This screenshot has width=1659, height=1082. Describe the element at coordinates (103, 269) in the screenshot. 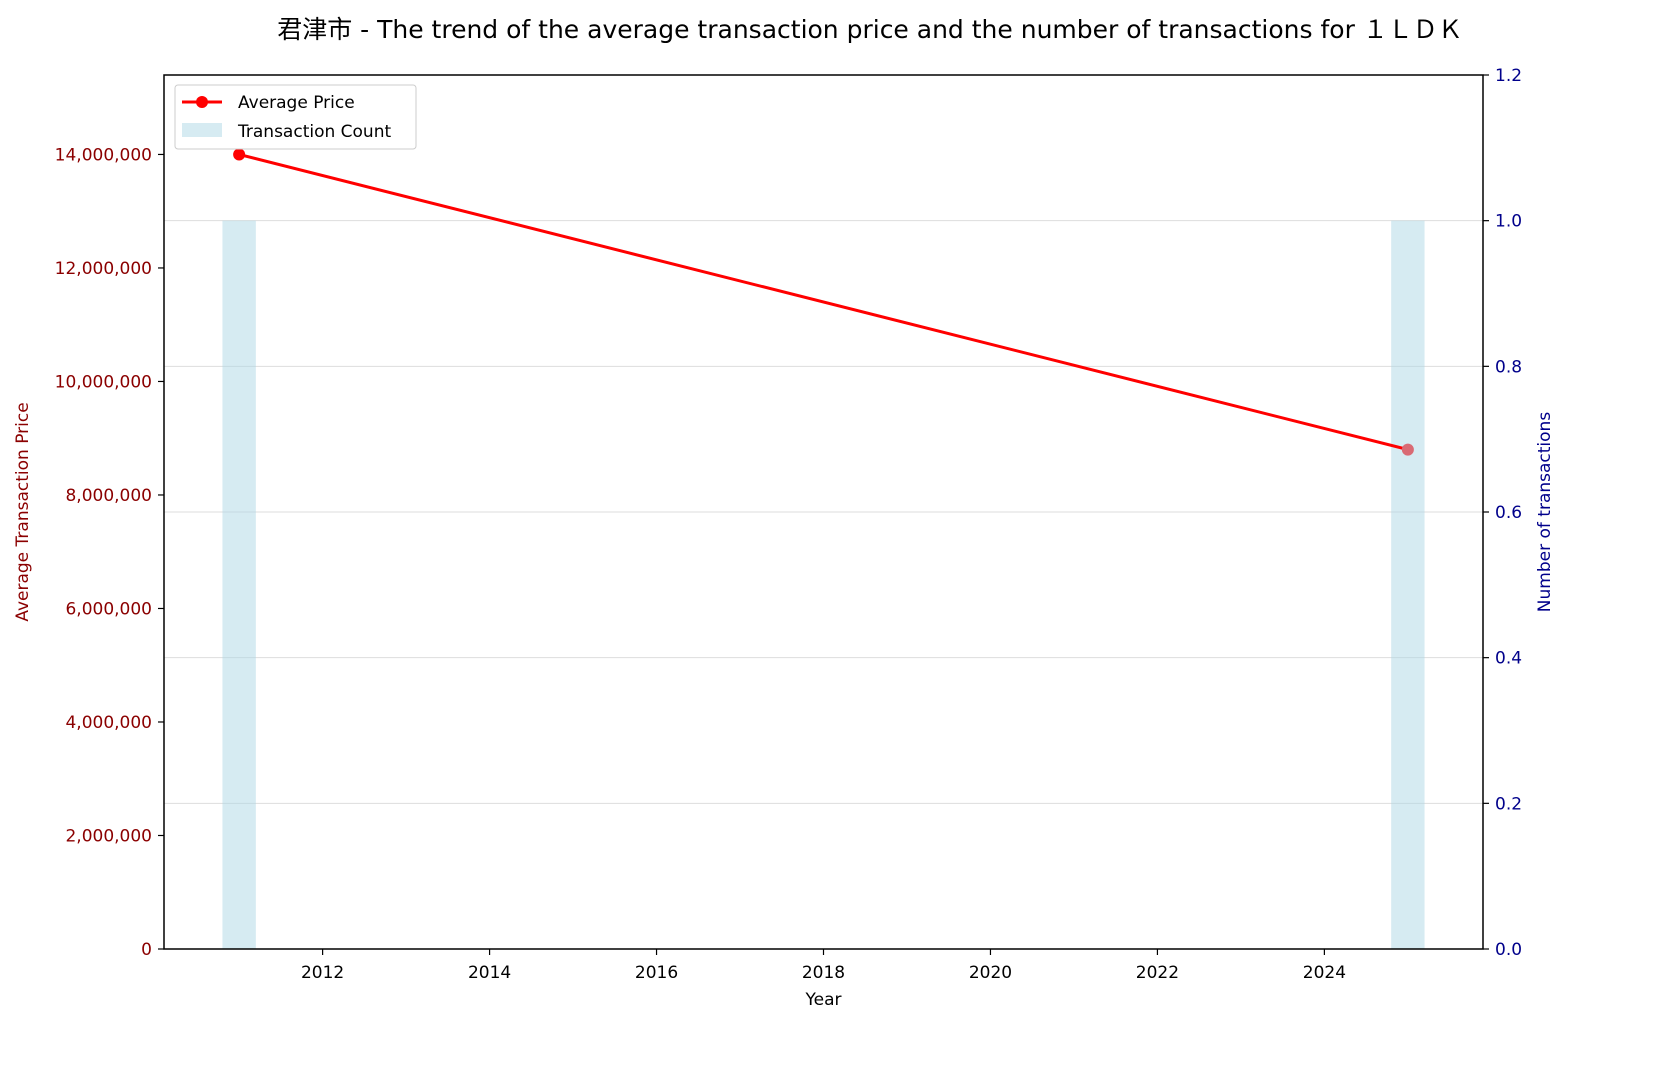

I see `left-tick-label: 12,000,000` at that location.